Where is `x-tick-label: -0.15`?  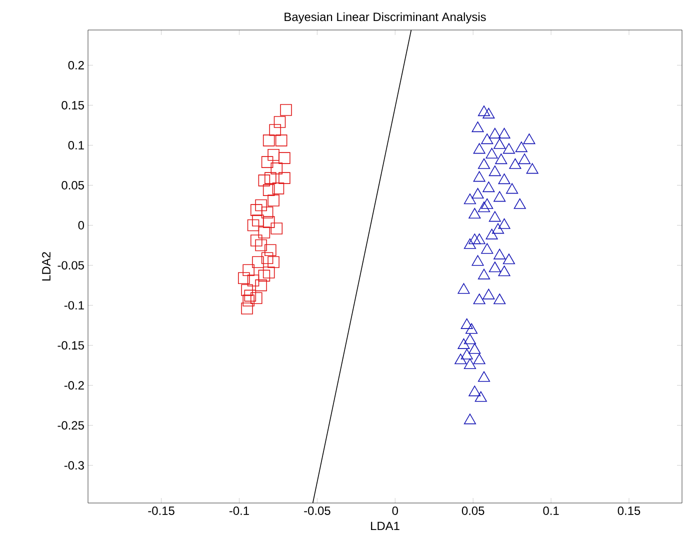 x-tick-label: -0.15 is located at coordinates (161, 510).